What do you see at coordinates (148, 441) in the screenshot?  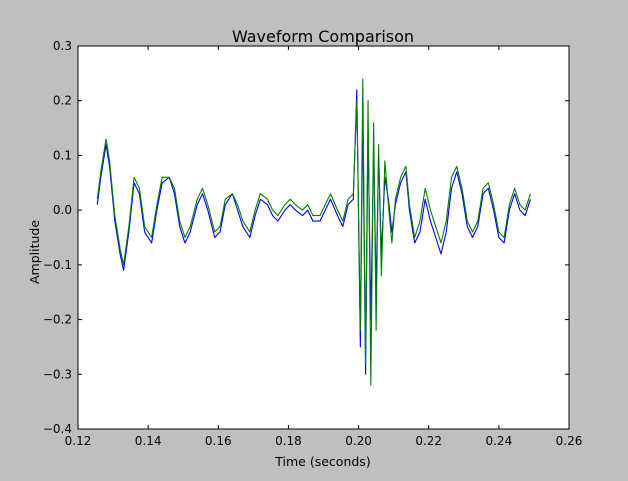 I see `x-tick-label: 0.14` at bounding box center [148, 441].